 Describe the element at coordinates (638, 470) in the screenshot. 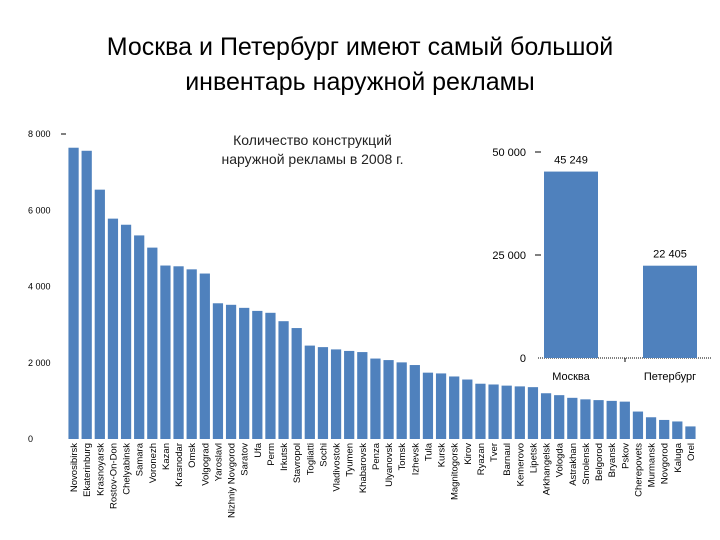

I see `category-label: Cherepovets` at that location.